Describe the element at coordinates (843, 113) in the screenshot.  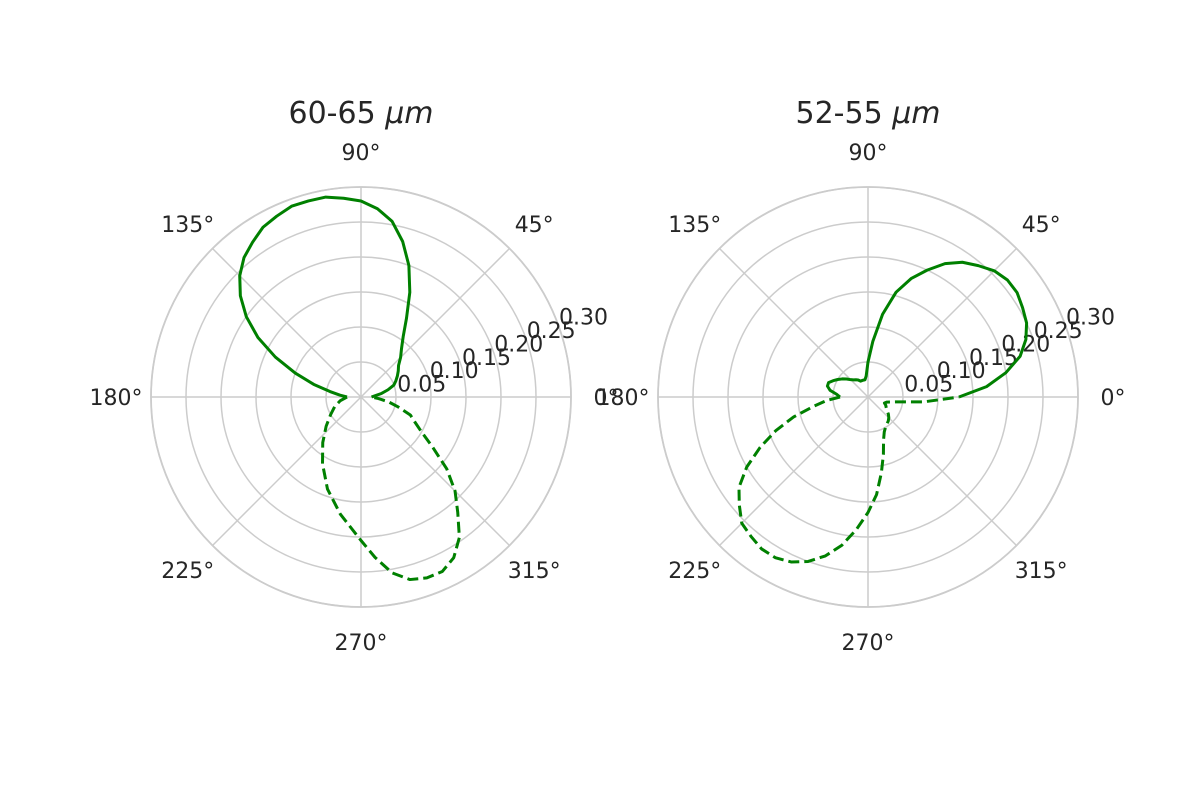
I see `panel-title-prefix: 52-55` at that location.